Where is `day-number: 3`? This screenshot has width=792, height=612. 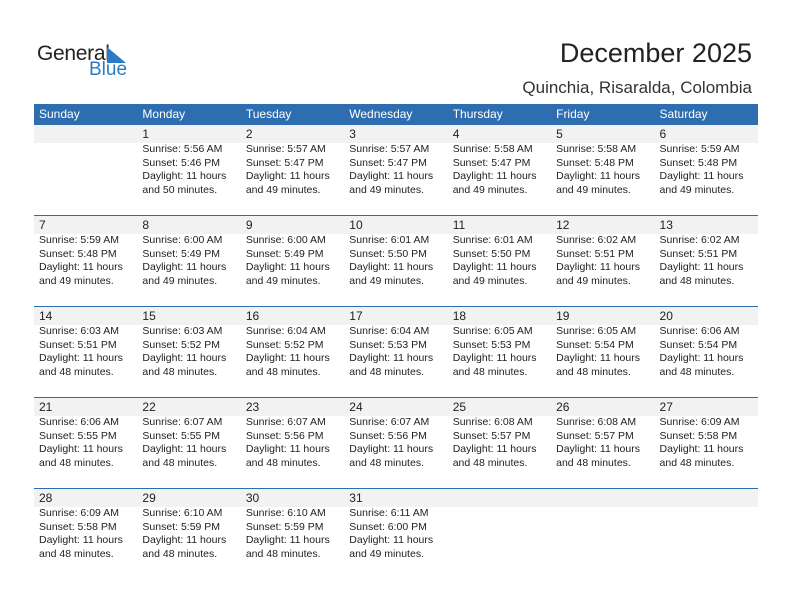 day-number: 3 is located at coordinates (352, 134).